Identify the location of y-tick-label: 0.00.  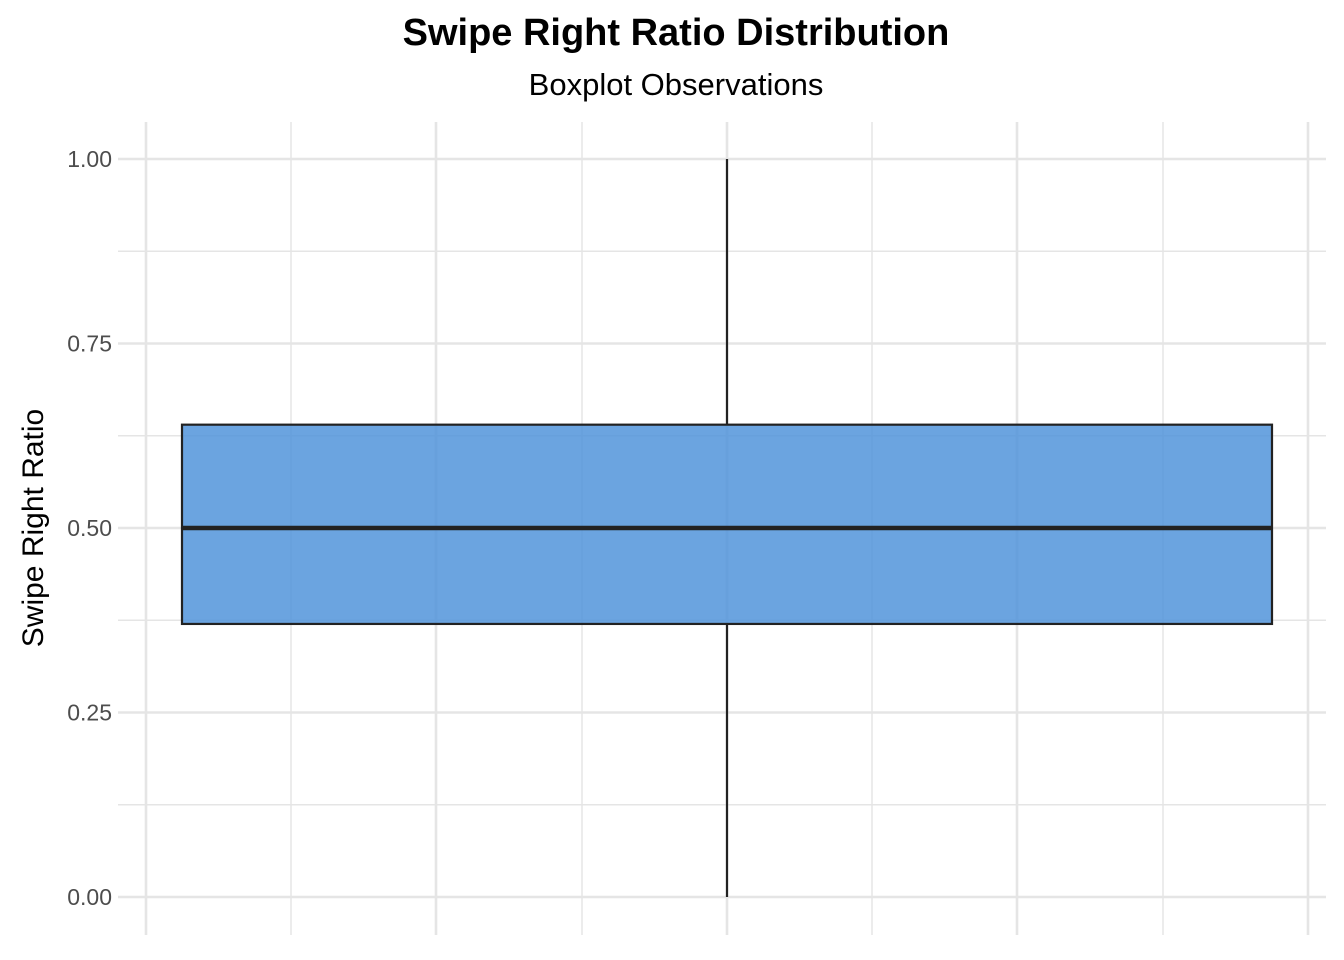
(89, 897).